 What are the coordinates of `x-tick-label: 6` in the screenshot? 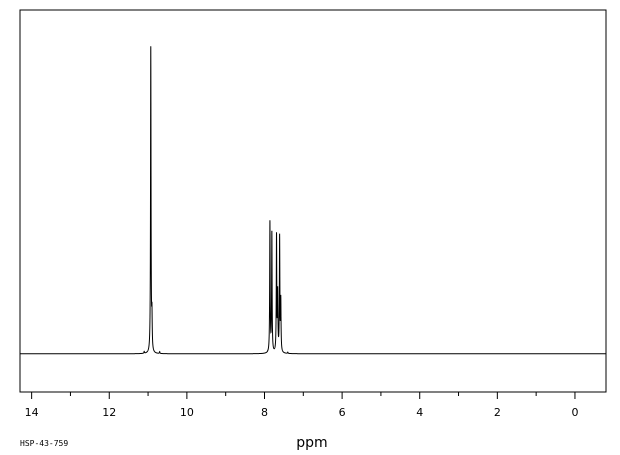 It's located at (342, 412).